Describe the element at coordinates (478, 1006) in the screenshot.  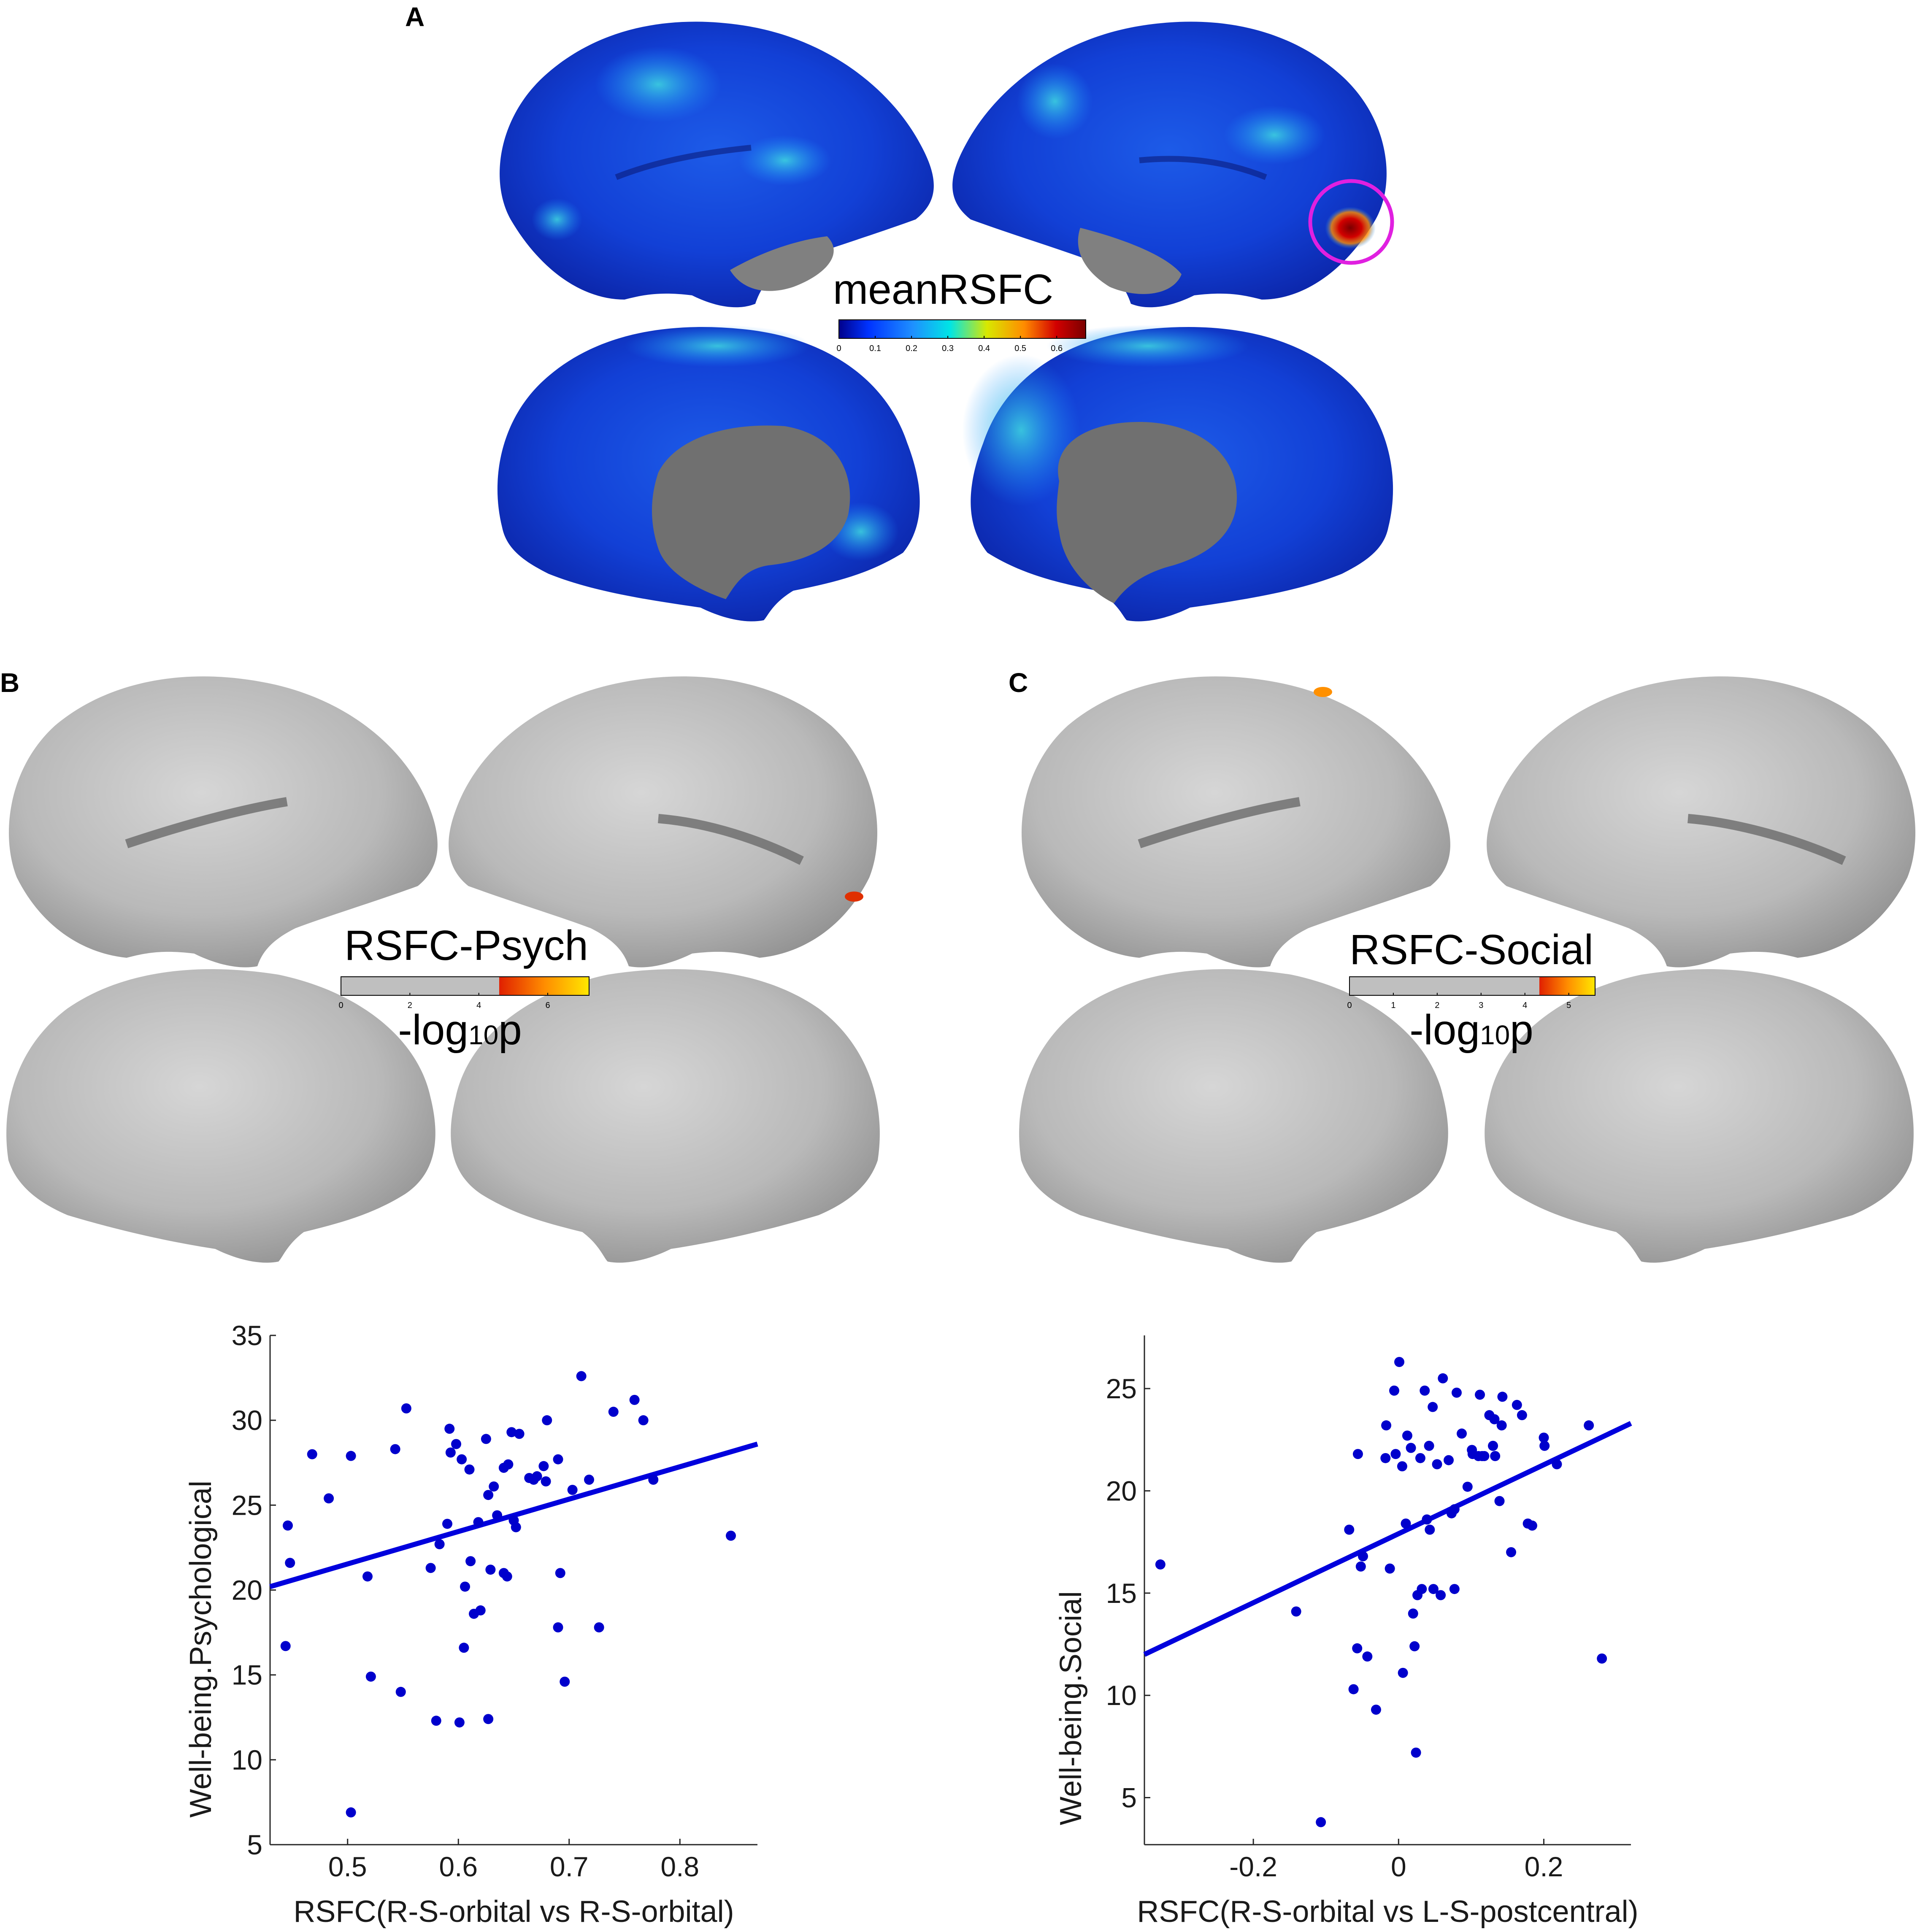
I see `colorbar-b-tick-label: 4` at that location.